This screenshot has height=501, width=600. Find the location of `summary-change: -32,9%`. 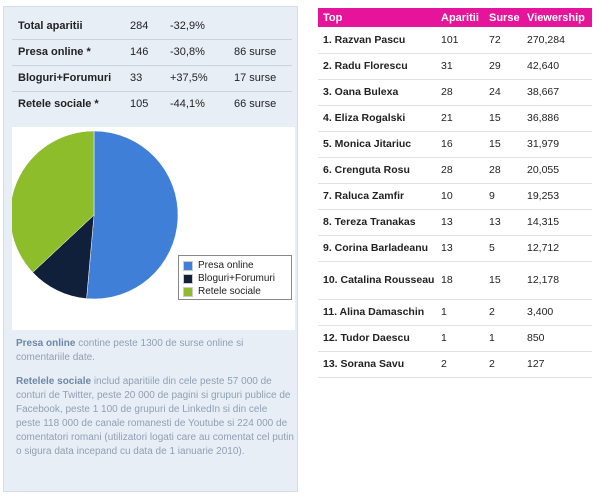

summary-change: -32,9% is located at coordinates (202, 26).